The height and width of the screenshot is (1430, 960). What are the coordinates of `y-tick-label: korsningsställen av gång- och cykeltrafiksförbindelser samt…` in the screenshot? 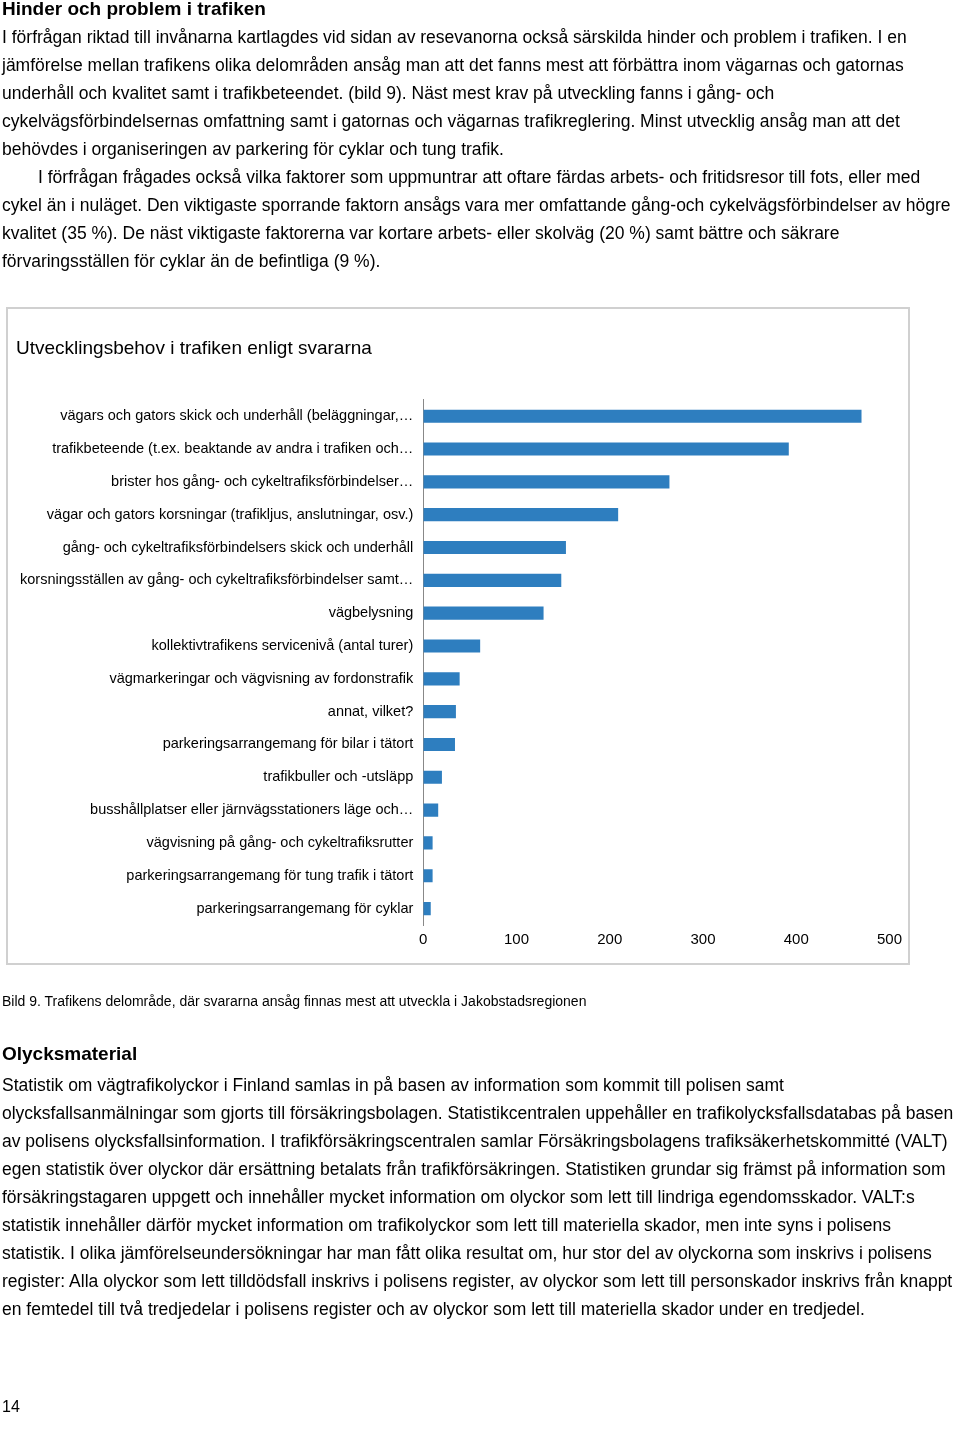 It's located at (216, 579).